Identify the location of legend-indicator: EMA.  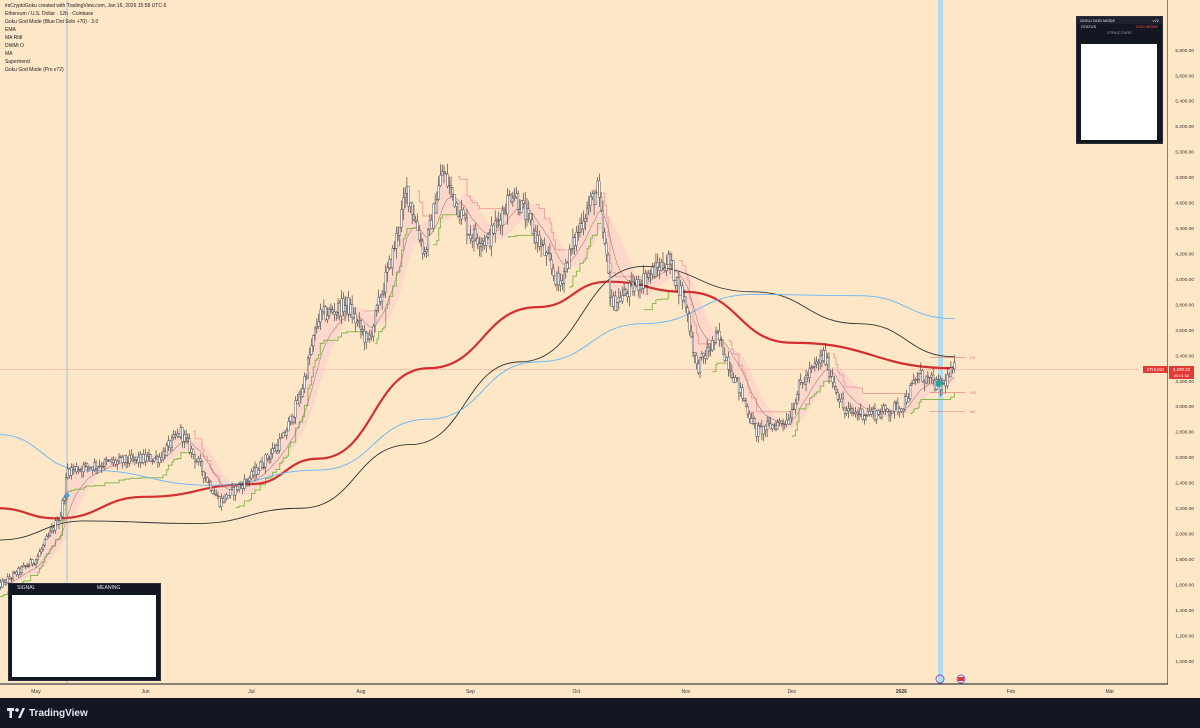
(10, 30).